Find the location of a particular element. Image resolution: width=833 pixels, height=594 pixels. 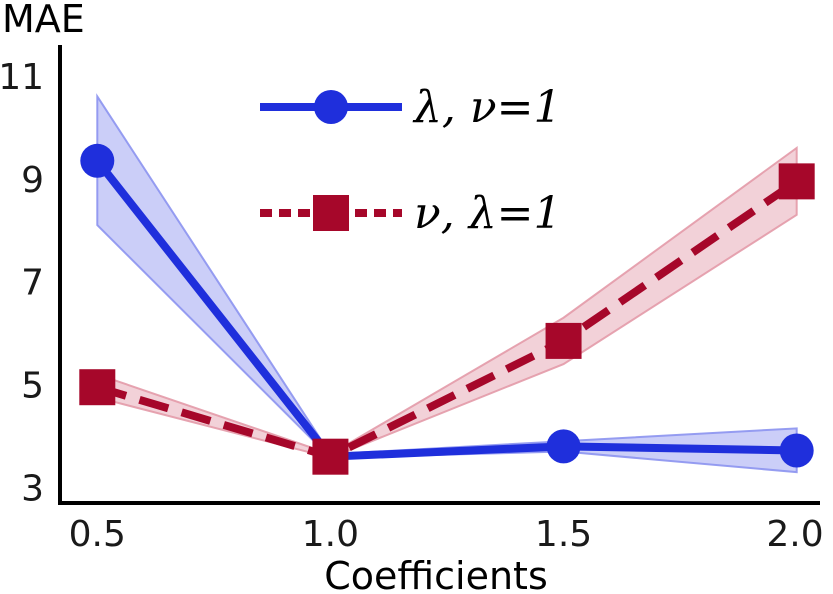

y-tick-label: 9 is located at coordinates (32, 180).